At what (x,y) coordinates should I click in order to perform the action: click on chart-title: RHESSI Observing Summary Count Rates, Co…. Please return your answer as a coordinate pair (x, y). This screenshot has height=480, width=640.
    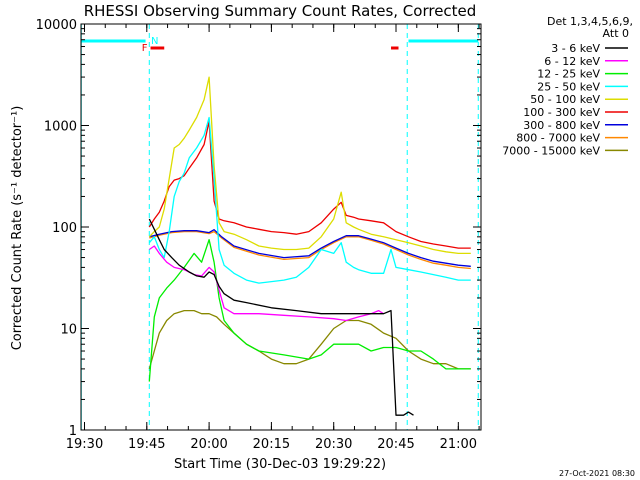
    Looking at the image, I should click on (280, 11).